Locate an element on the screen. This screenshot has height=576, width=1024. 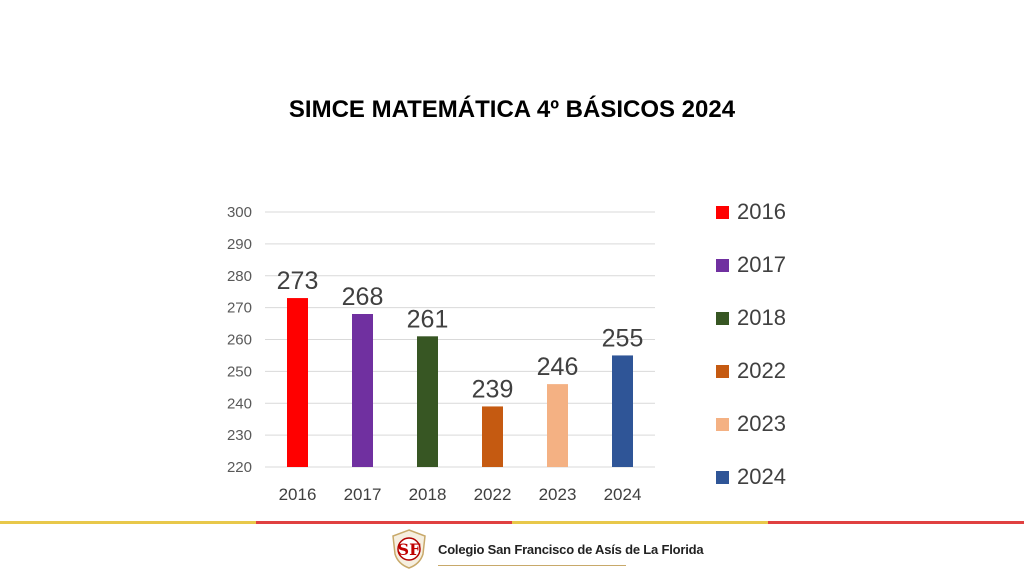
y-axis-ticks: 220 230 240 250 260 270 280 290 300 is located at coordinates (239, 340).